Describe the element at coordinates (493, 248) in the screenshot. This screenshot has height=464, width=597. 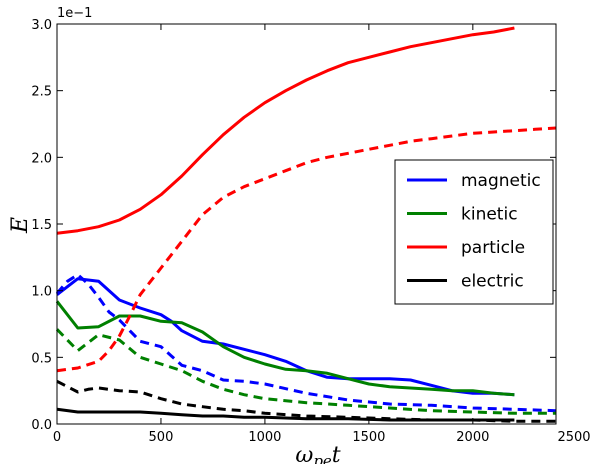
I see `legend-label-particle: particle` at that location.